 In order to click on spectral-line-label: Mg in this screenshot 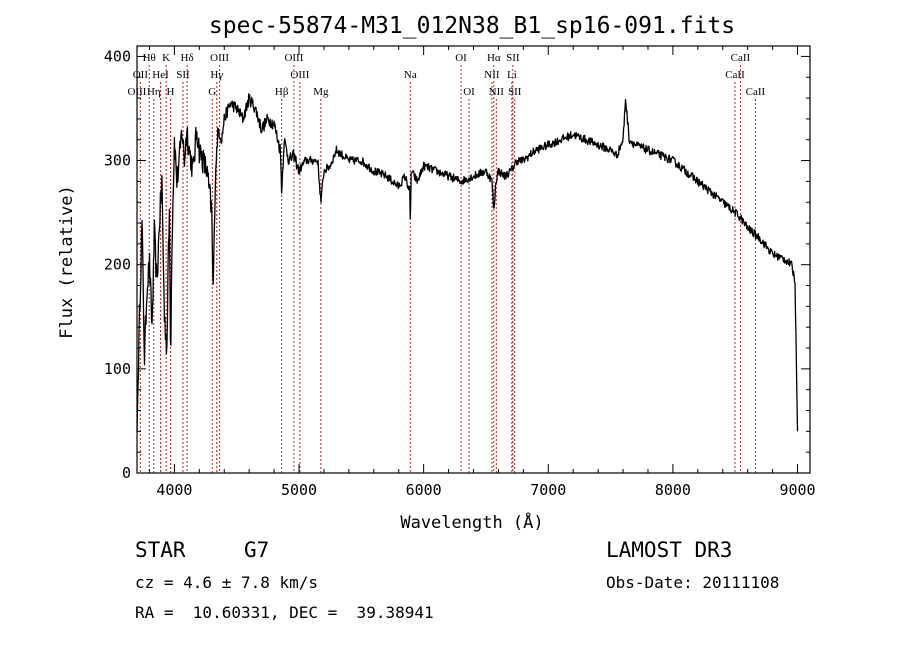, I will do `click(321, 92)`.